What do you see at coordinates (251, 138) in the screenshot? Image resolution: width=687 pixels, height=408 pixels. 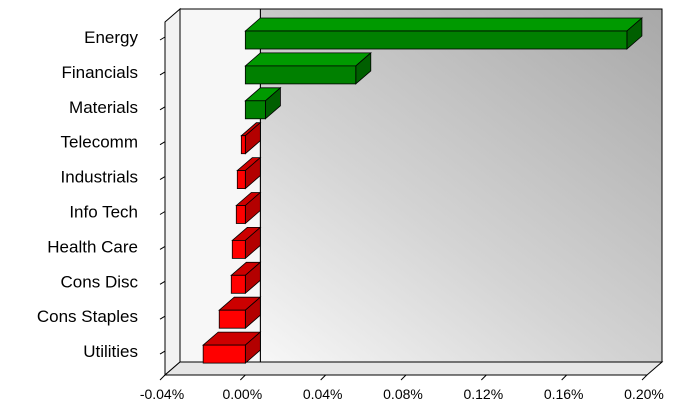 I see `bar-telecomm` at bounding box center [251, 138].